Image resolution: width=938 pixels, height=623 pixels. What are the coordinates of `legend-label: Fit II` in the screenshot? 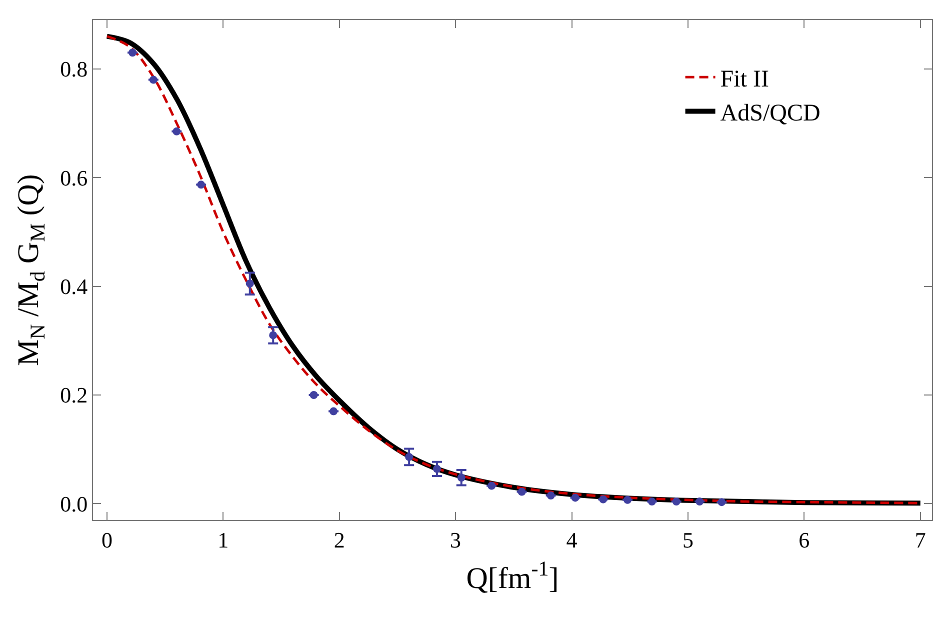 It's located at (744, 79).